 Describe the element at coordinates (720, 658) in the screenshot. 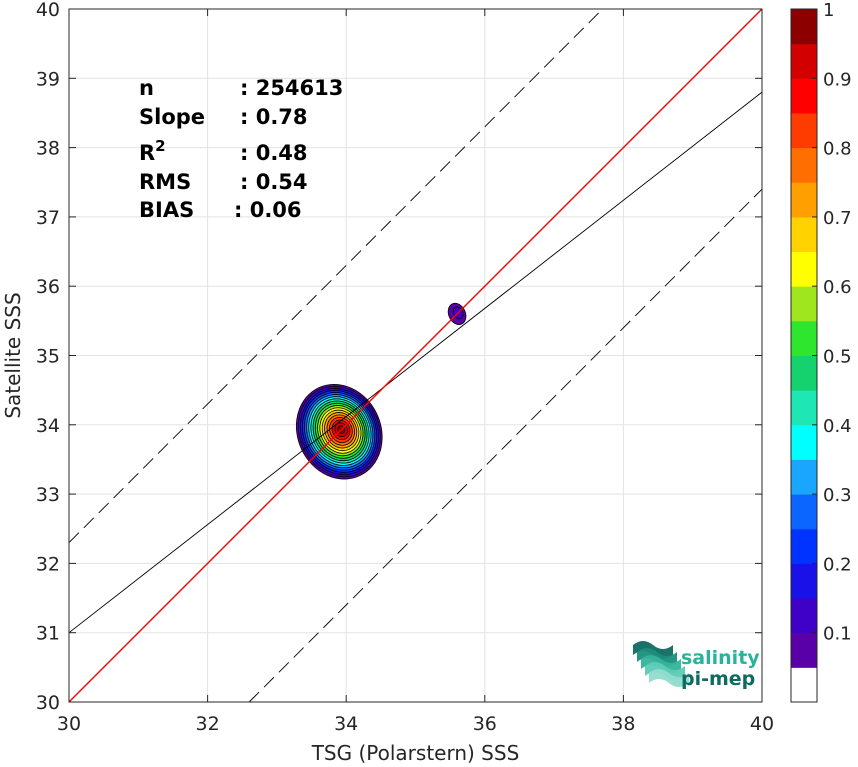

I see `logo-line1: salinity` at that location.